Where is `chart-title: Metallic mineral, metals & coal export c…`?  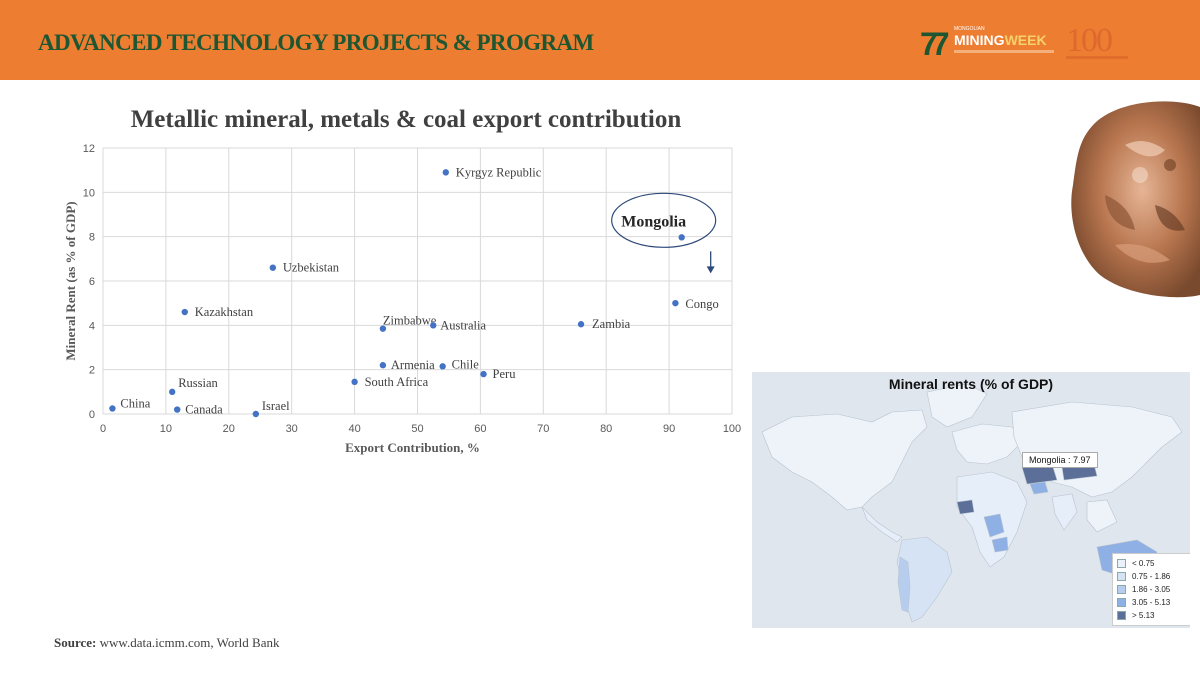
chart-title: Metallic mineral, metals & coal export c… is located at coordinates (406, 119).